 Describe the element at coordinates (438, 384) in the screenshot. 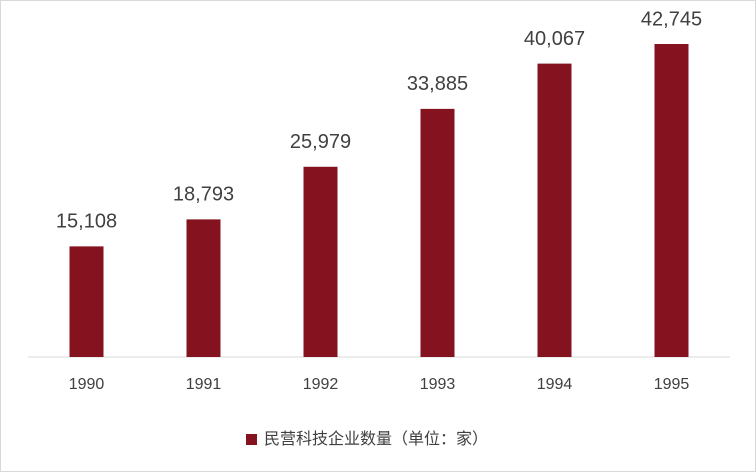

I see `x-tick-label: 1993` at that location.